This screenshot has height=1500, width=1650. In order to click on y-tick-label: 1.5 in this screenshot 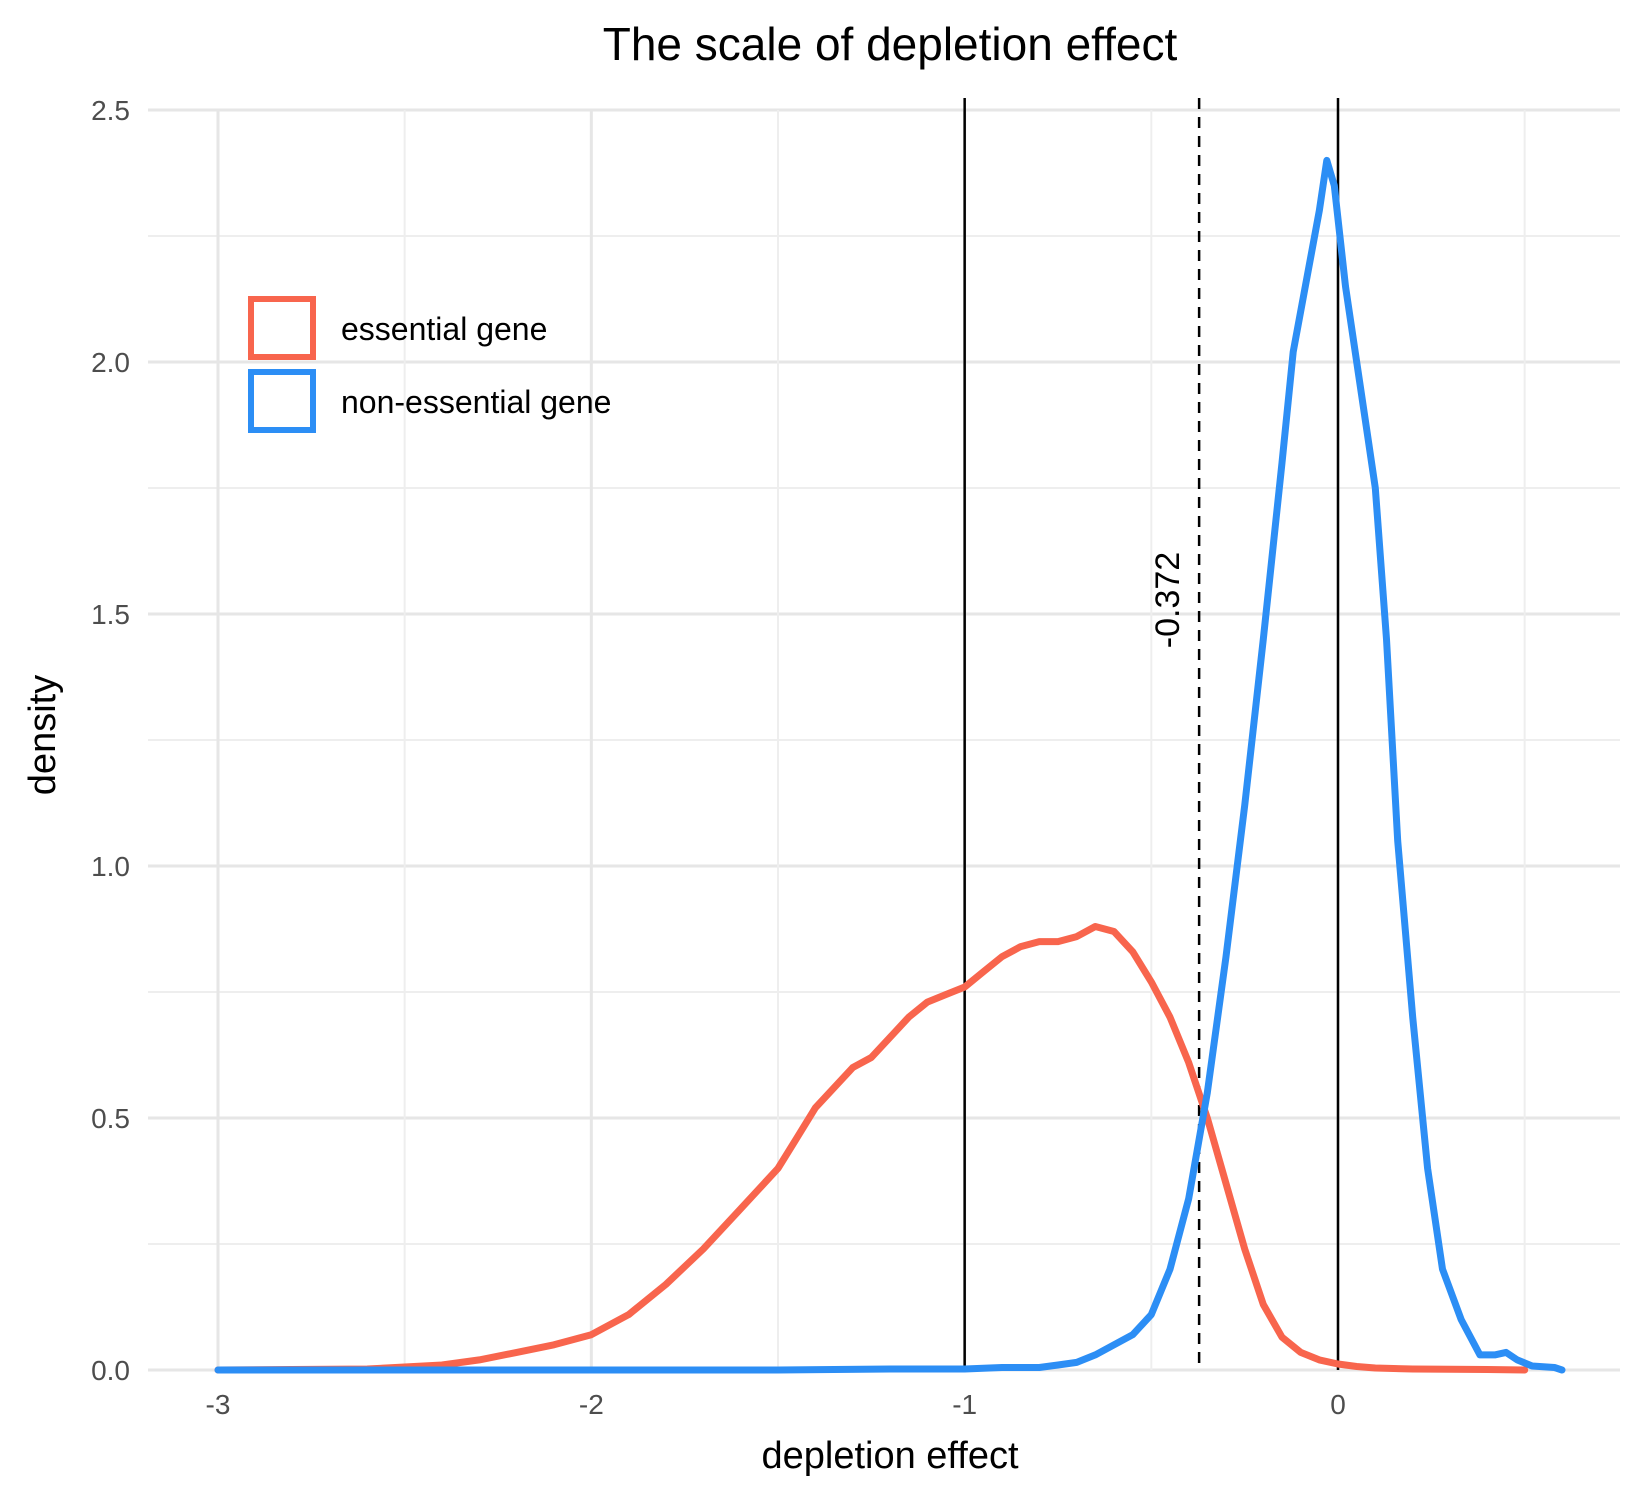, I will do `click(110, 614)`.